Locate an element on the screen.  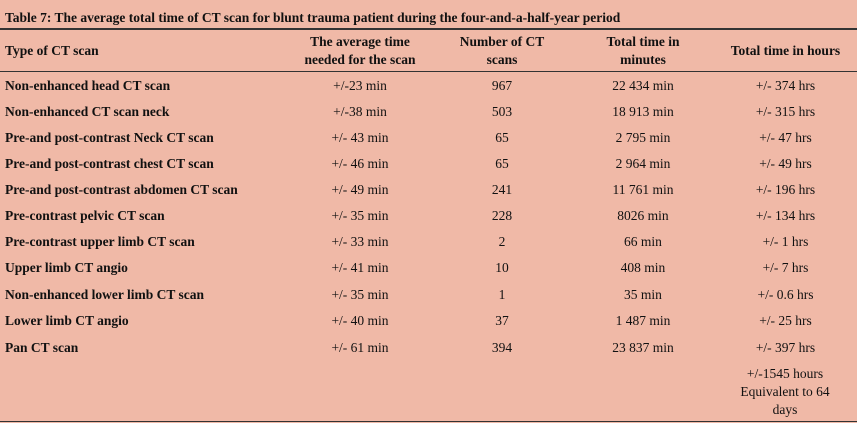
column-header: The average time needed for the scan is located at coordinates (360, 50).